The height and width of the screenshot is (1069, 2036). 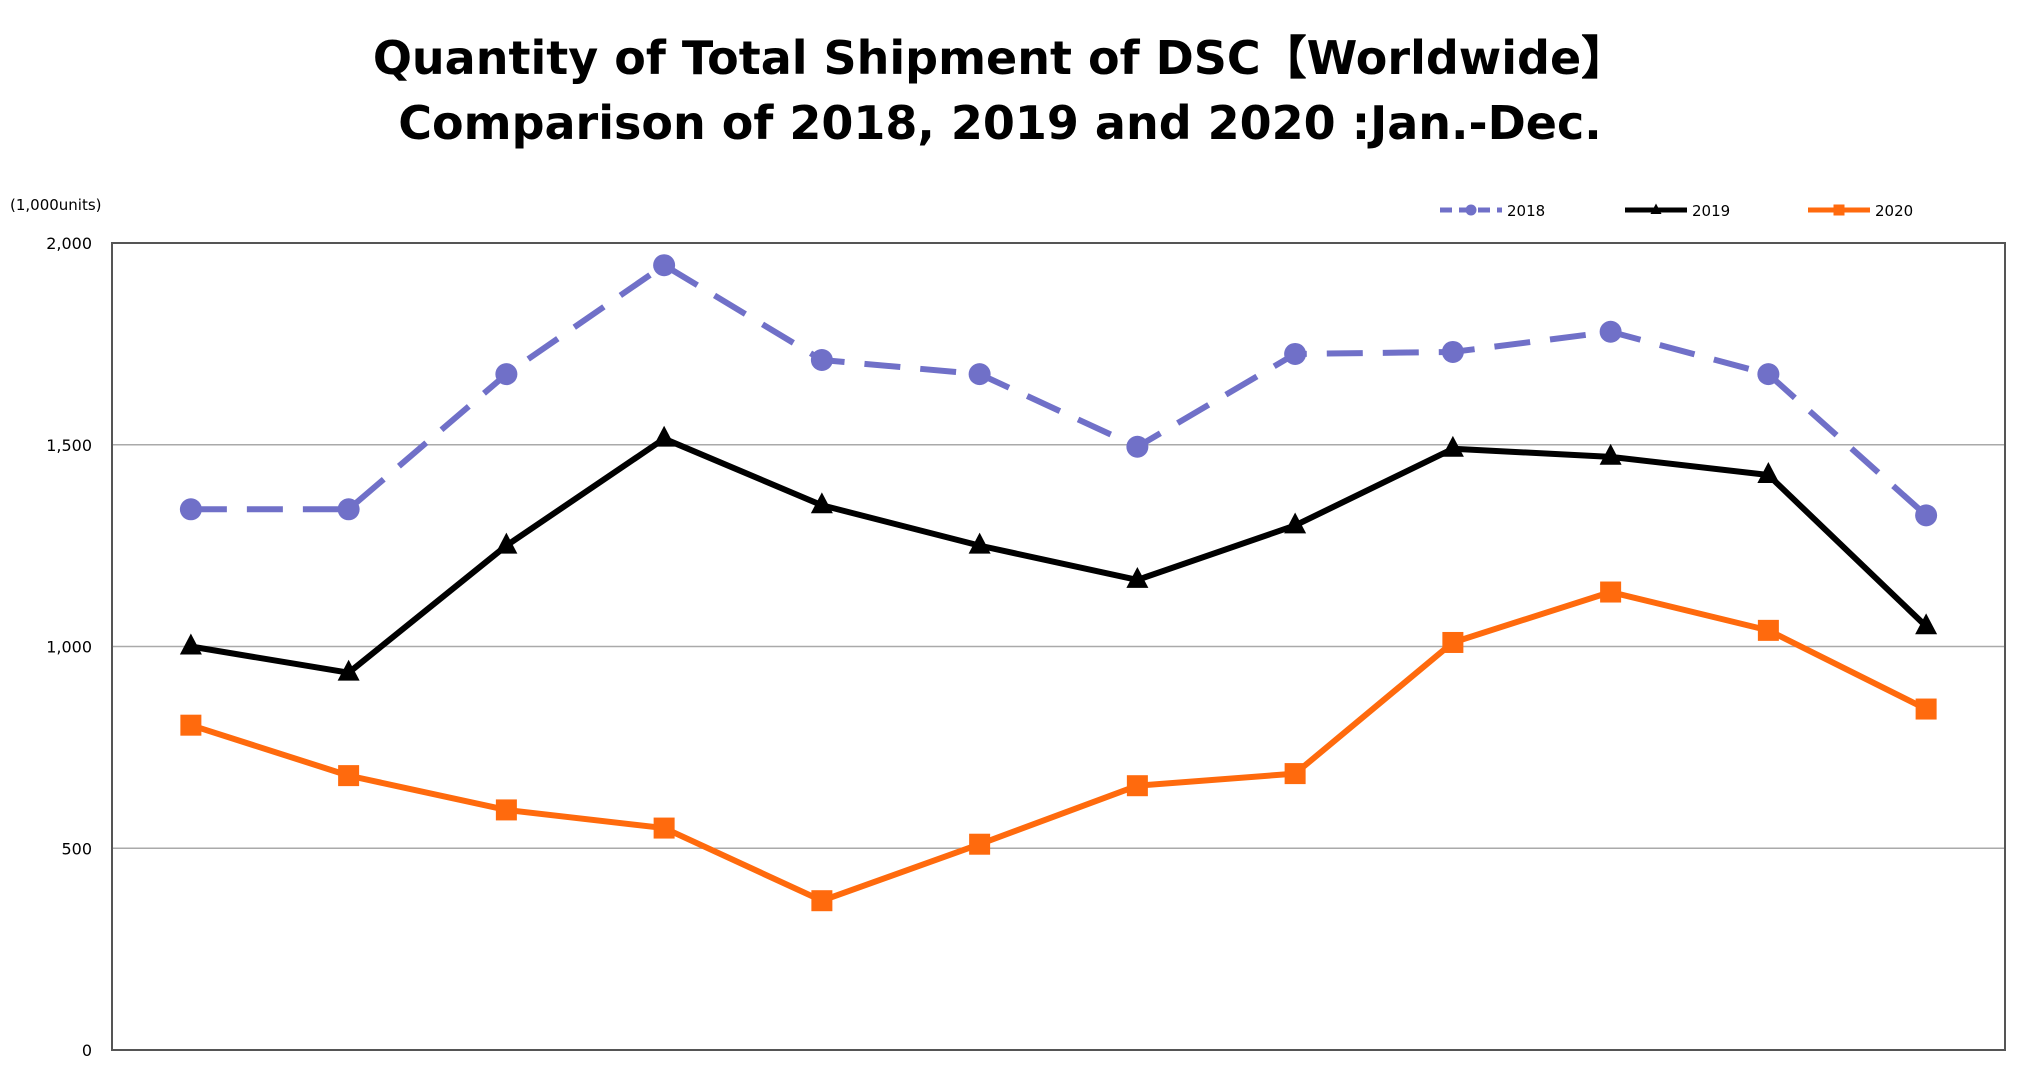 What do you see at coordinates (1839, 210) in the screenshot?
I see `legend-marker-2020` at bounding box center [1839, 210].